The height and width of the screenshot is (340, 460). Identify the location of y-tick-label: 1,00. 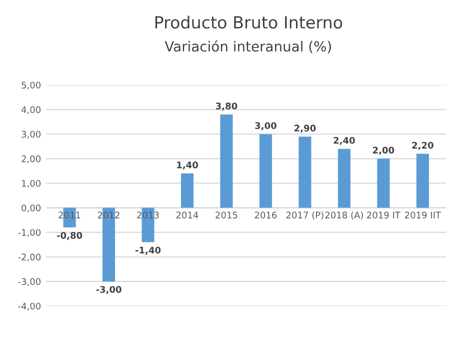
(31, 184).